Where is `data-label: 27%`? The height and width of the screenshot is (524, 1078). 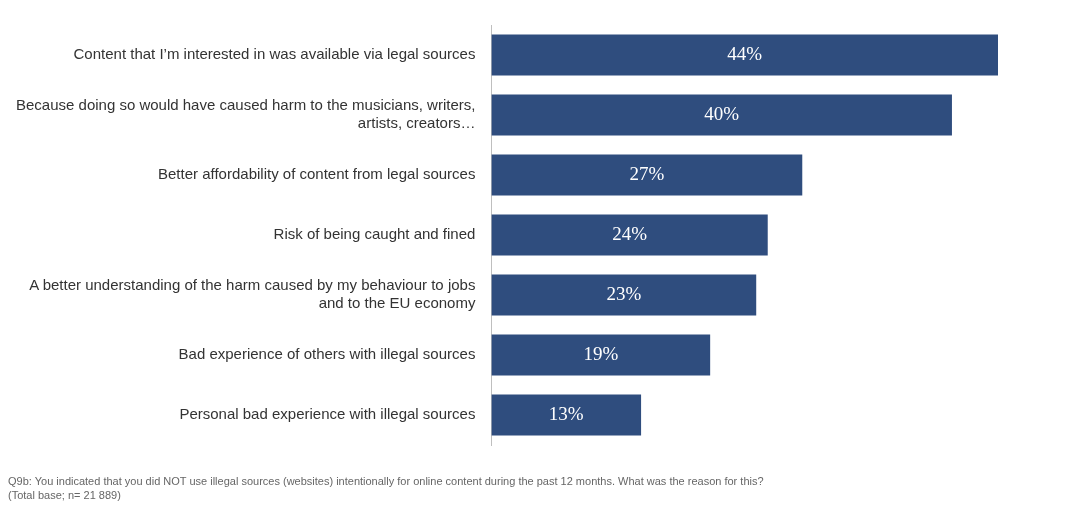
data-label: 27% is located at coordinates (647, 173).